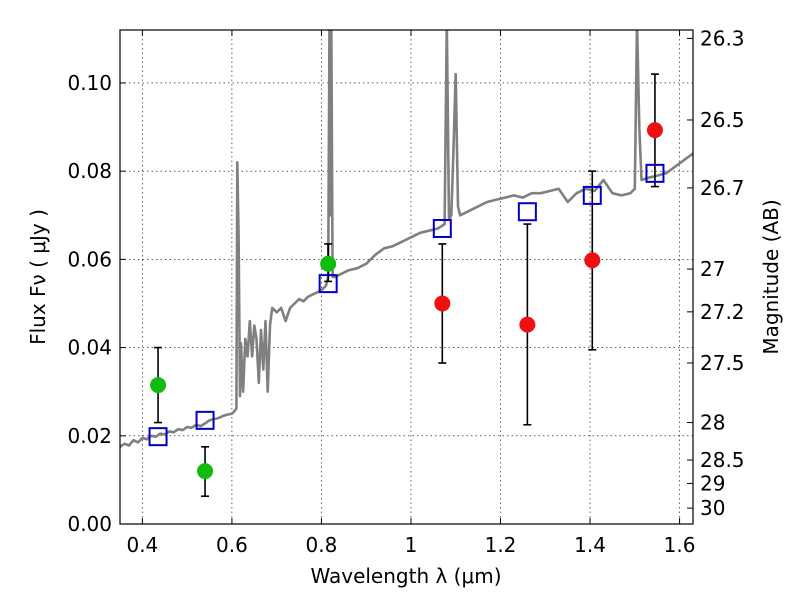 This screenshot has height=600, width=800. What do you see at coordinates (89, 259) in the screenshot?
I see `y-tick-label: 0.06` at bounding box center [89, 259].